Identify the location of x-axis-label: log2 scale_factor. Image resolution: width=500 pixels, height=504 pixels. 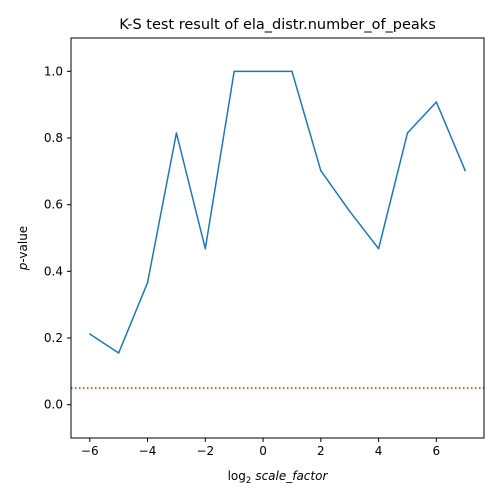
(278, 477).